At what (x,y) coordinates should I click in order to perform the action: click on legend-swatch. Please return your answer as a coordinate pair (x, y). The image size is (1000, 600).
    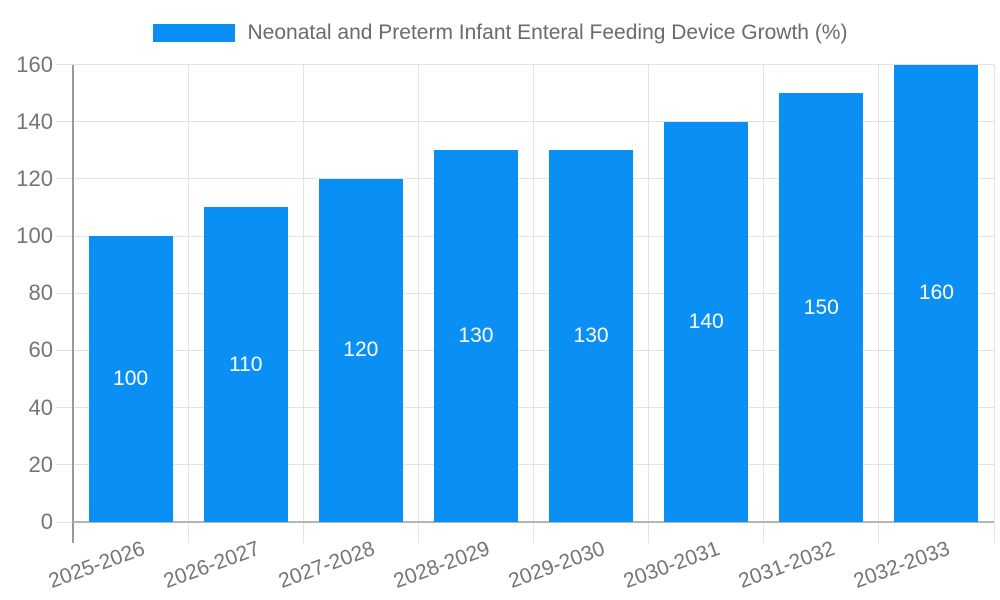
    Looking at the image, I should click on (193, 33).